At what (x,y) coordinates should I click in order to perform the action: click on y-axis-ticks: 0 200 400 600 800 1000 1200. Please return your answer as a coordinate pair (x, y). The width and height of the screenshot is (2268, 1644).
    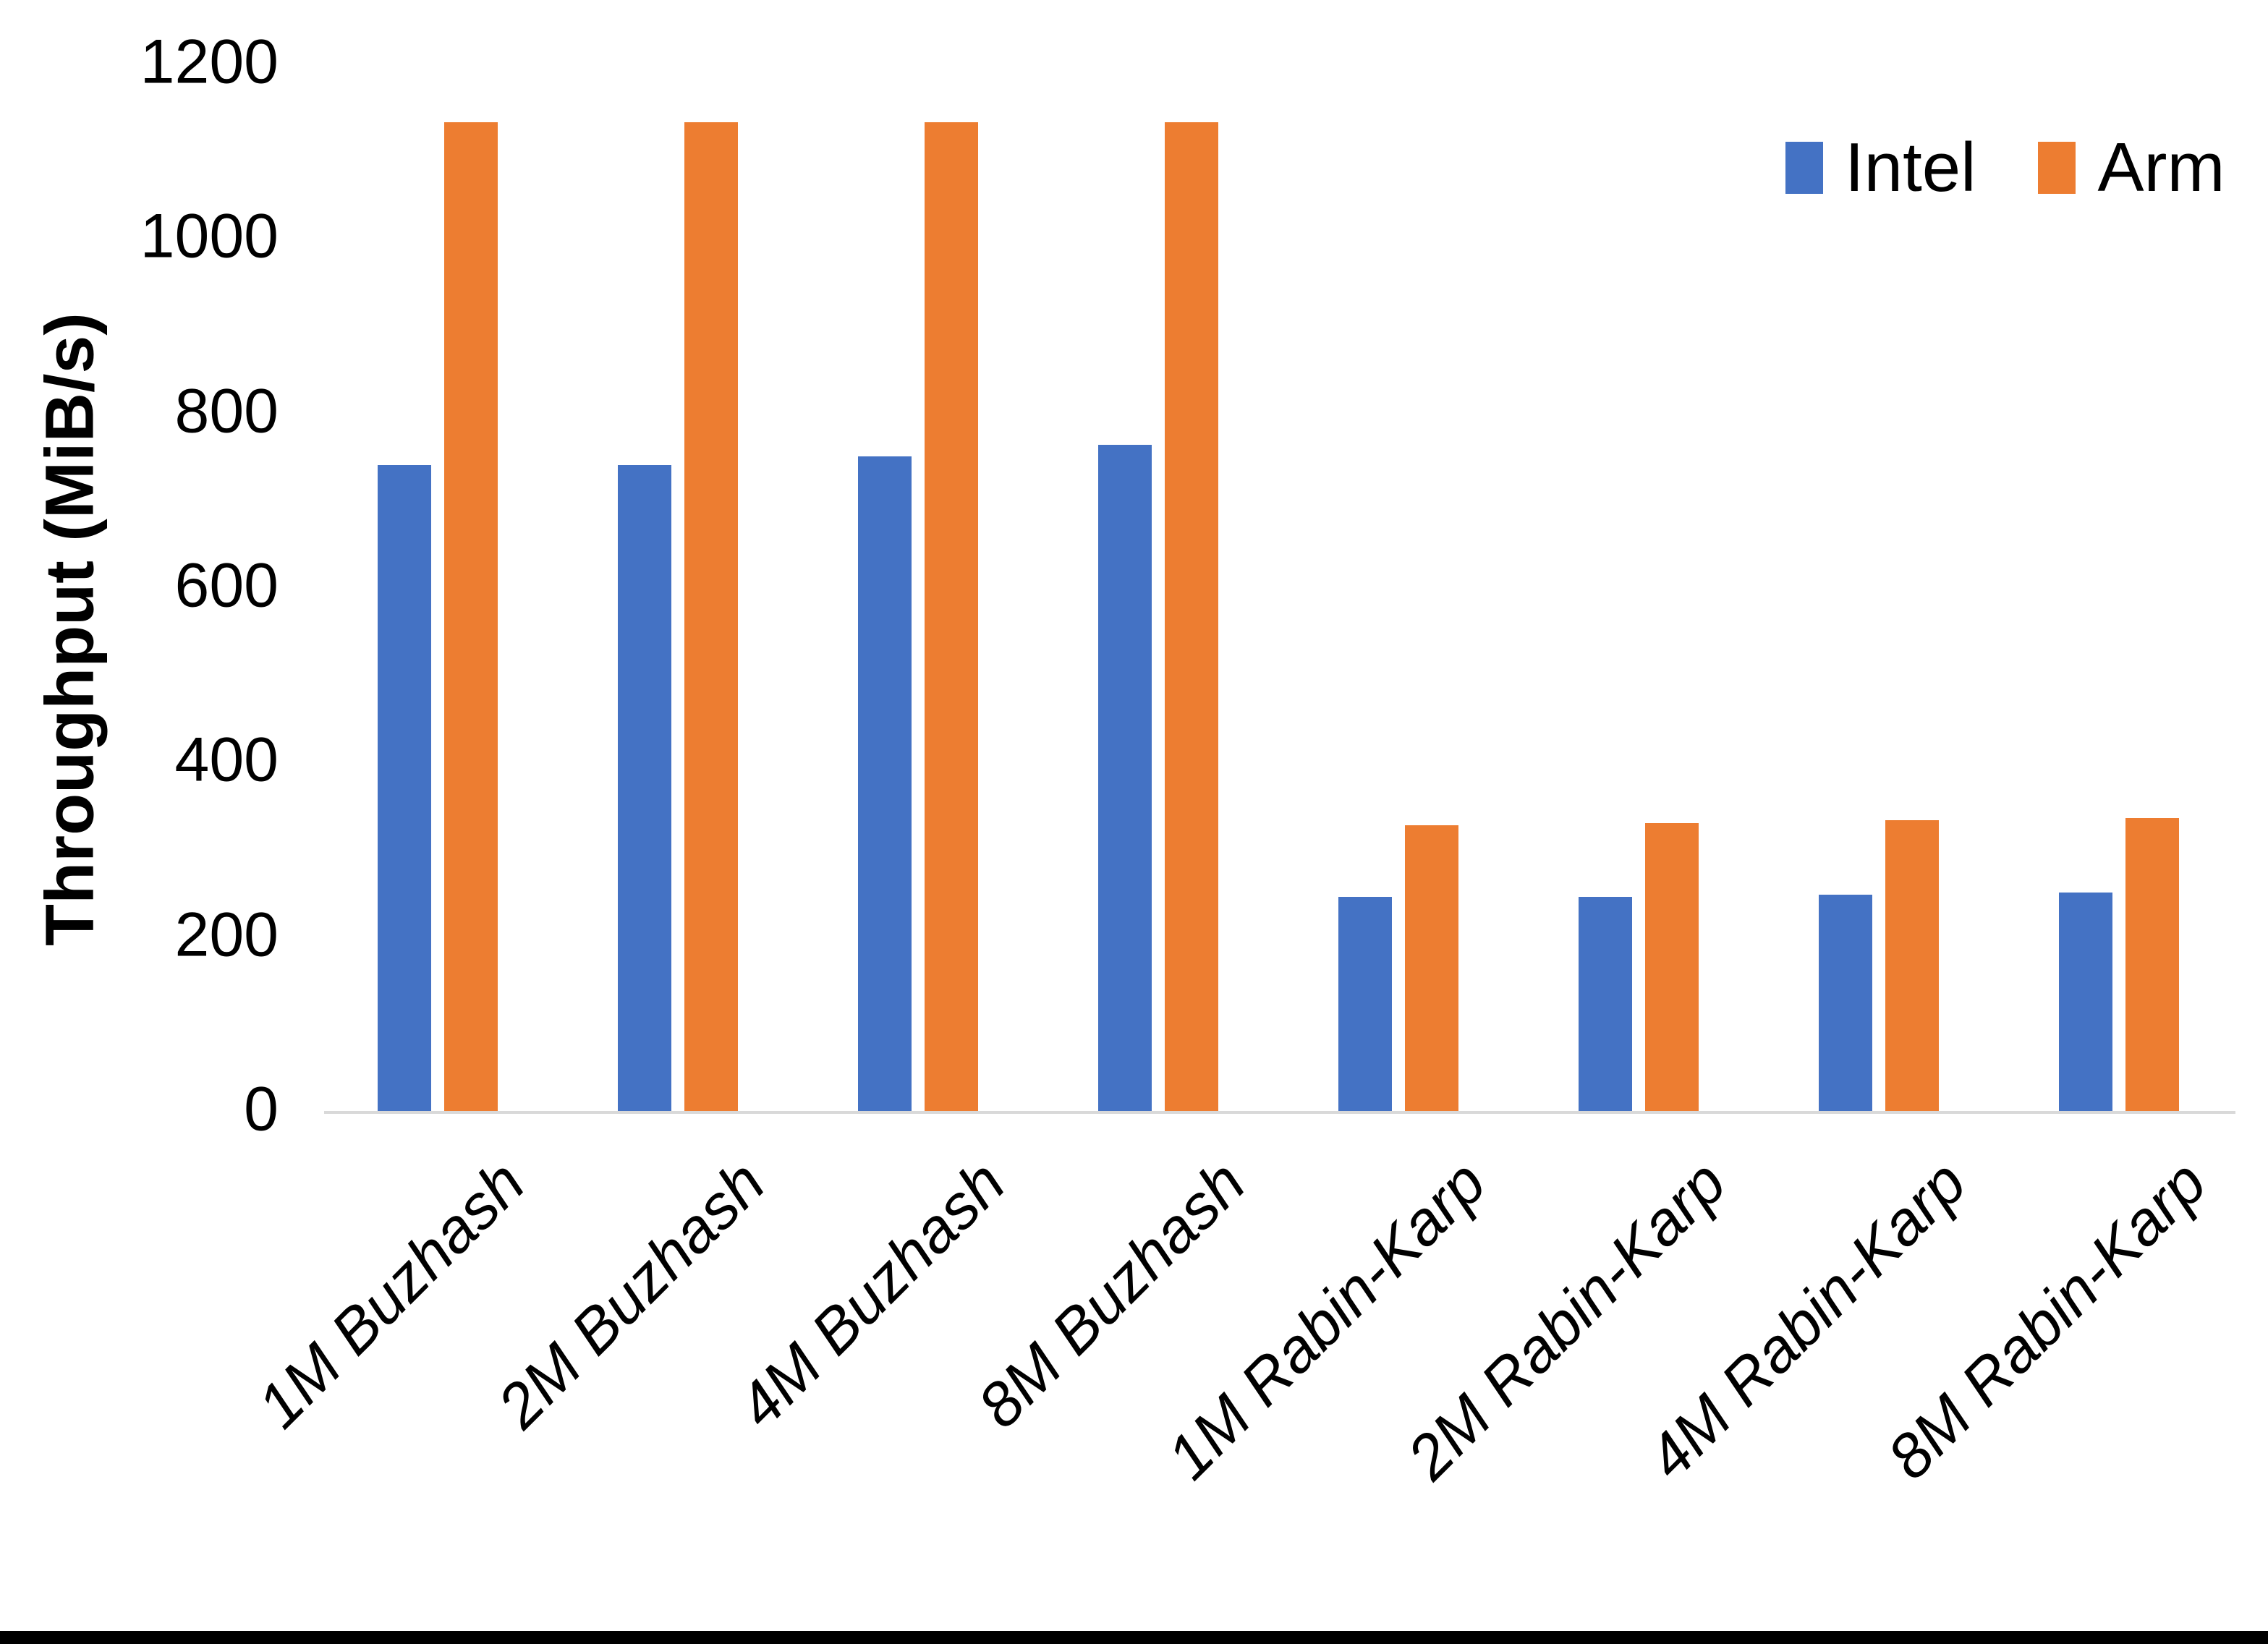
    Looking at the image, I should click on (144, 822).